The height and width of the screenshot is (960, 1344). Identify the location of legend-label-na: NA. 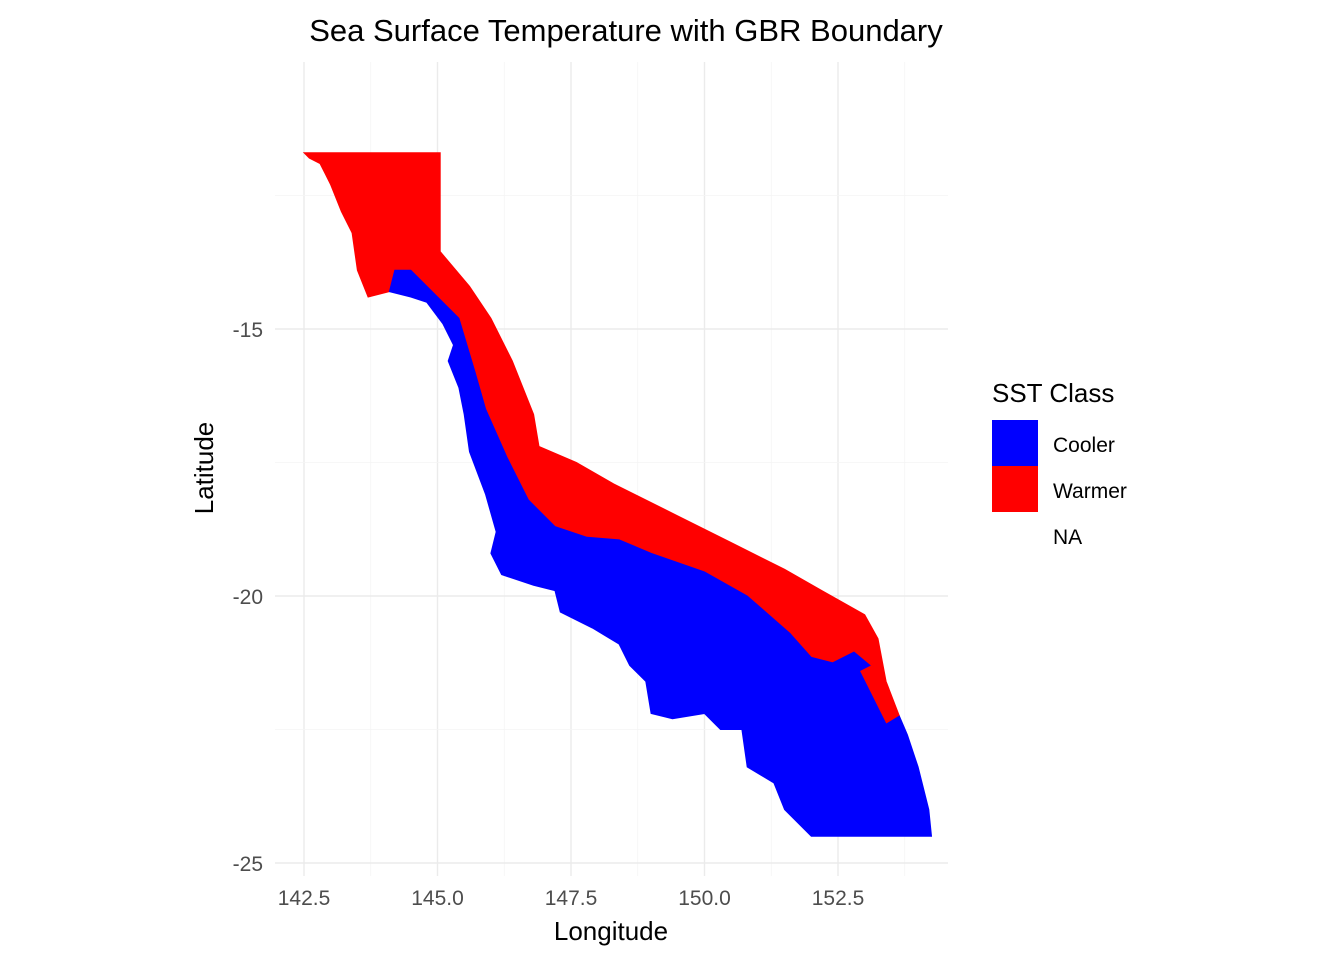
(1067, 537).